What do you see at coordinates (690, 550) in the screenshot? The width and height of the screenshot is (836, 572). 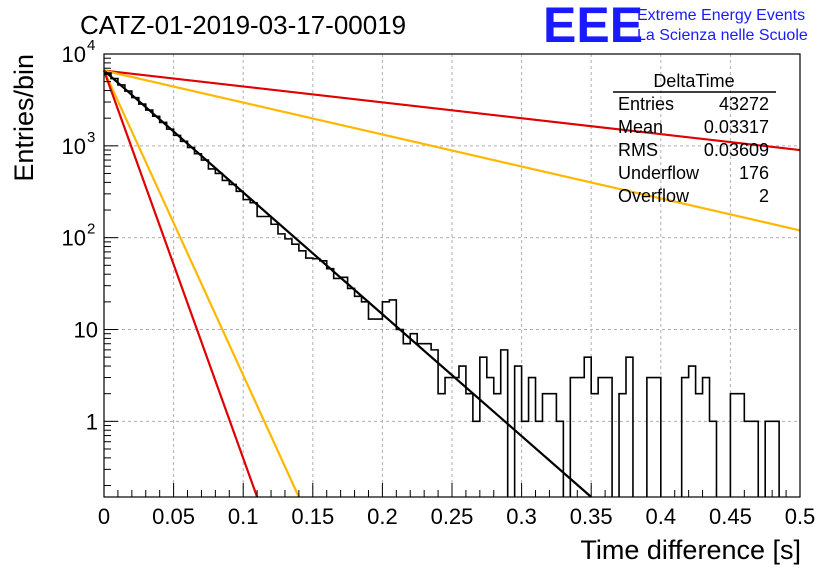 I see `x-axis-title: Time difference [s]` at bounding box center [690, 550].